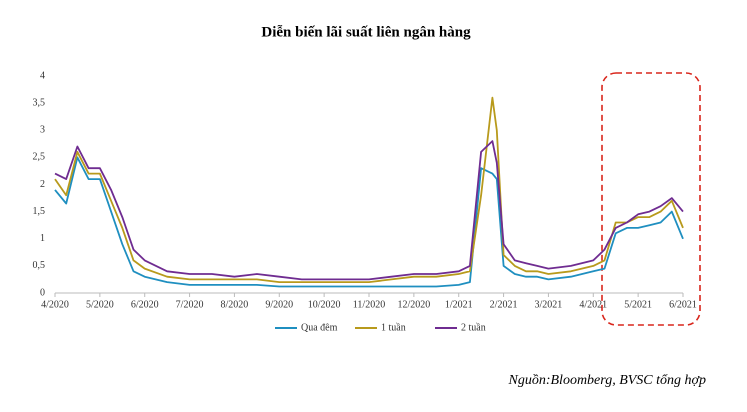 Image resolution: width=747 pixels, height=412 pixels. I want to click on y-tick-label: 1,5, so click(39, 211).